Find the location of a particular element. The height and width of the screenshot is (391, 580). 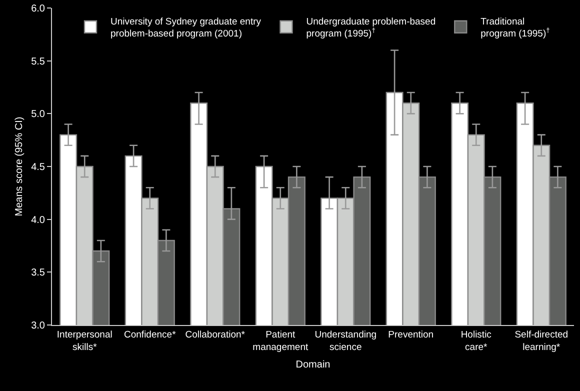

x-tick-label: Confidence* is located at coordinates (150, 334).